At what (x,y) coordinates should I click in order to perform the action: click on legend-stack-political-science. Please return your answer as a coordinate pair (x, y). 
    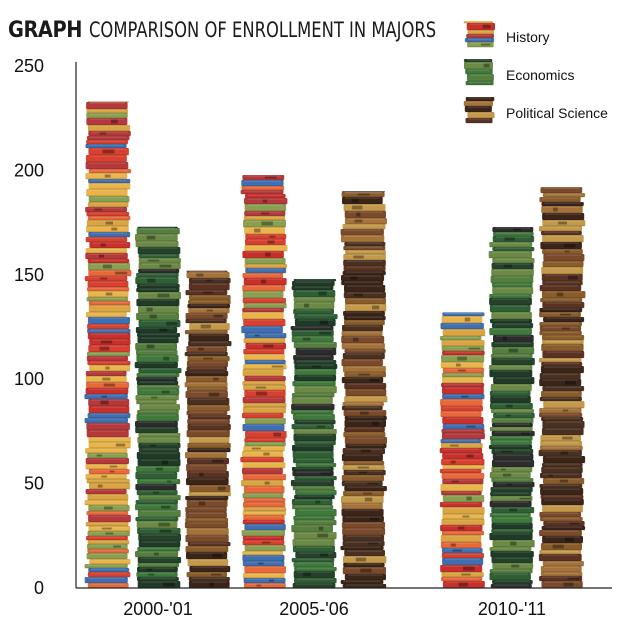
    Looking at the image, I should click on (479, 110).